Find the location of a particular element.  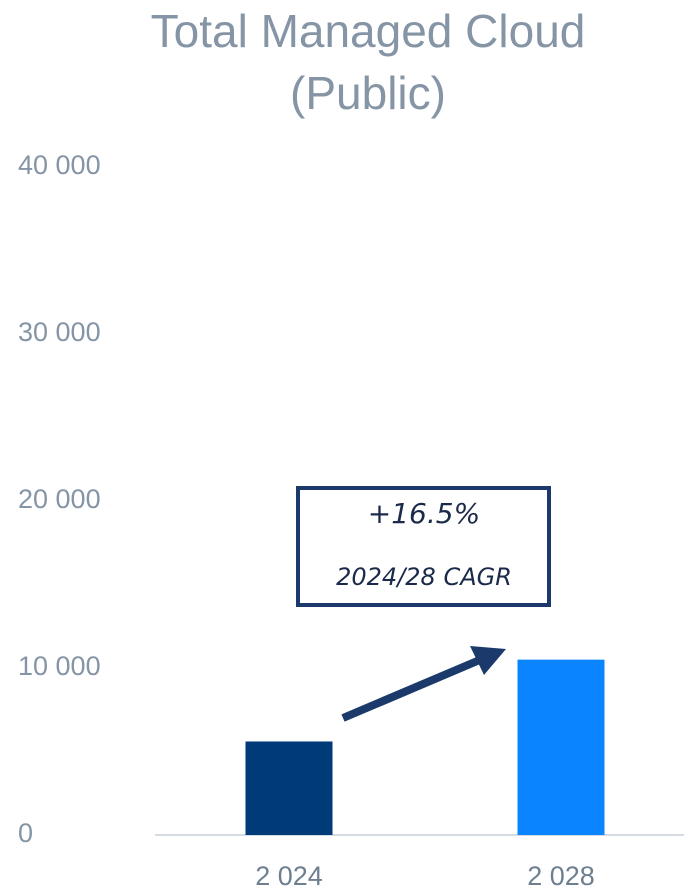

annotation-label: 2024/28 CAGR is located at coordinates (424, 577).